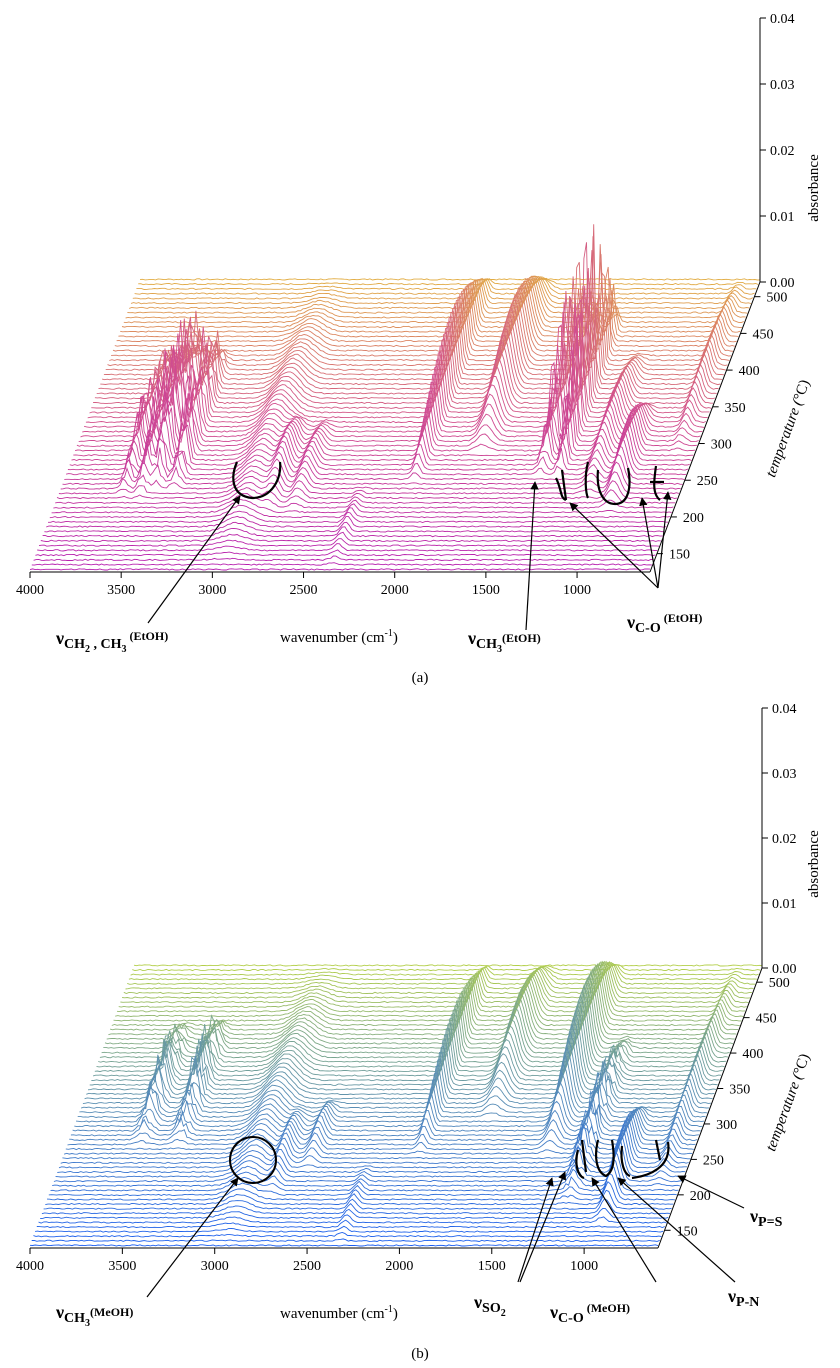 This screenshot has width=840, height=1368. What do you see at coordinates (679, 555) in the screenshot?
I see `y-tick-label: 150` at bounding box center [679, 555].